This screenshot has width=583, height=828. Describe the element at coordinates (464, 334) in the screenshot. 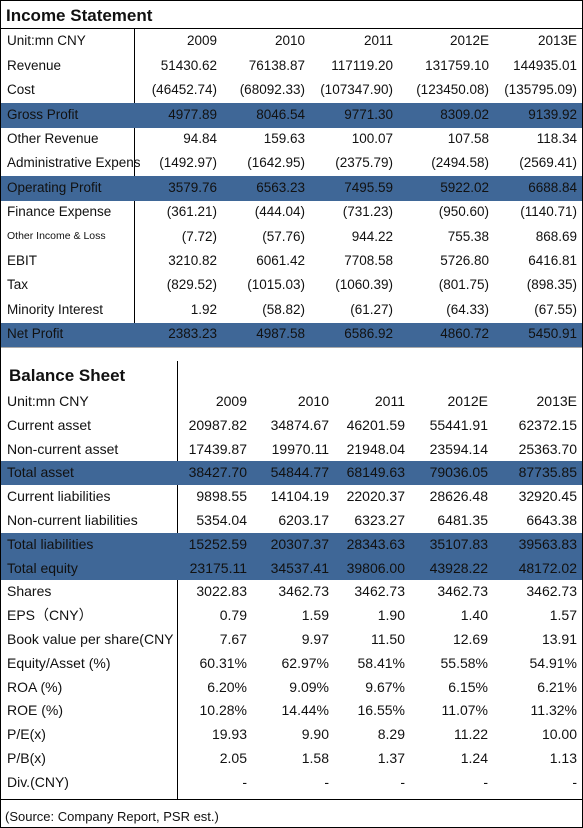

I see `cell-value: 4860.72` at that location.